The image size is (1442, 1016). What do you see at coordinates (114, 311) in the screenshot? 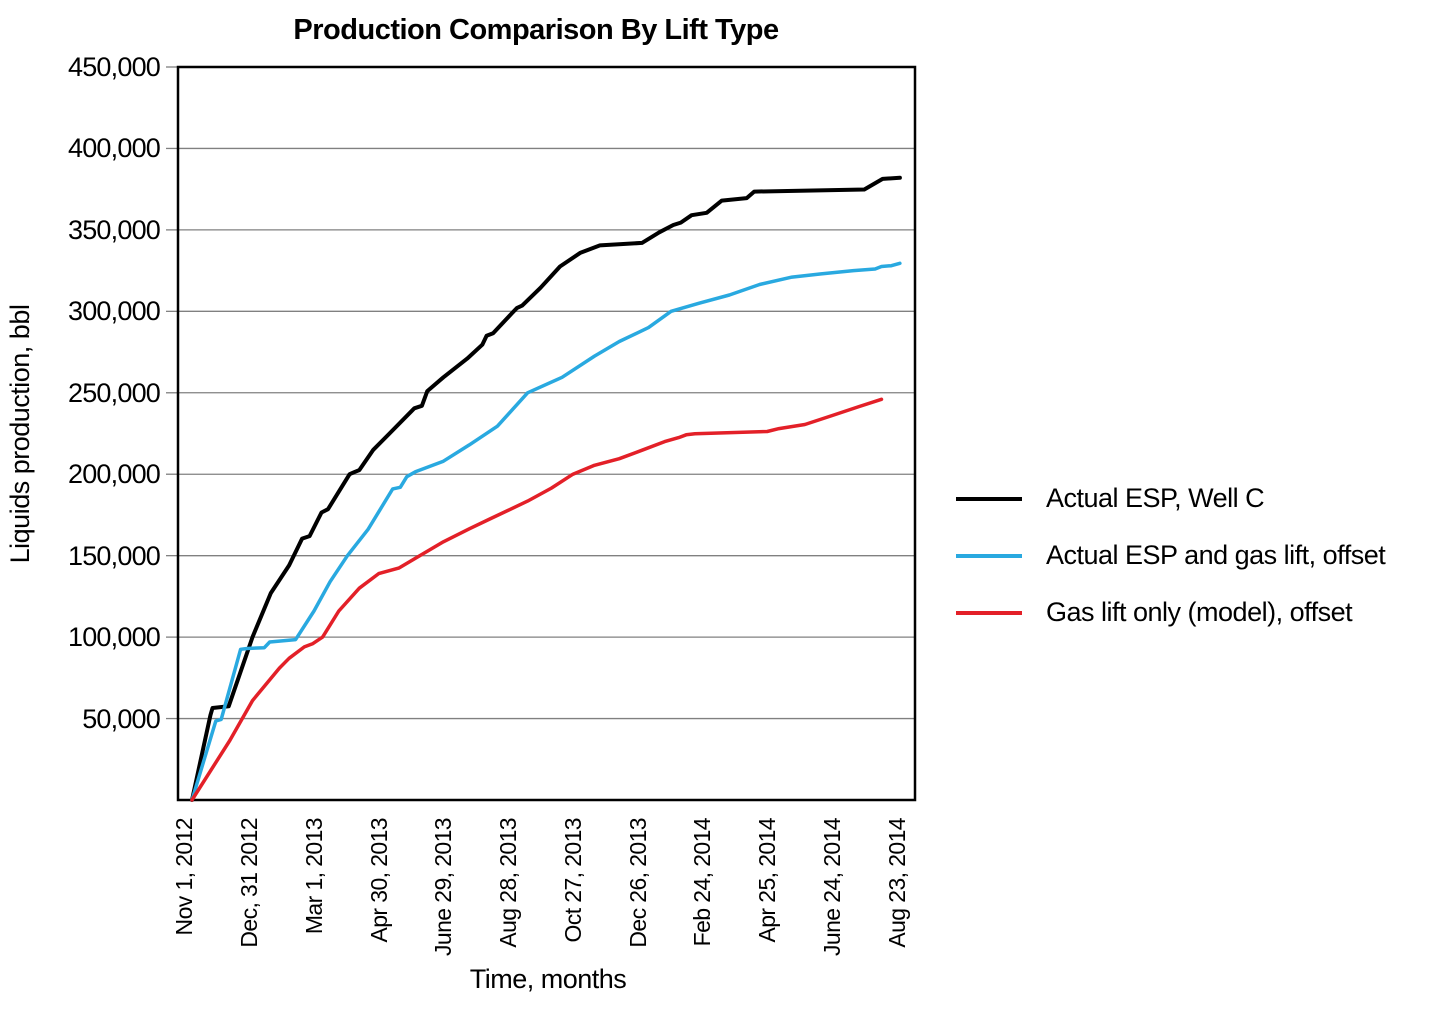
I see `y-tick-label: 300,000` at bounding box center [114, 311].